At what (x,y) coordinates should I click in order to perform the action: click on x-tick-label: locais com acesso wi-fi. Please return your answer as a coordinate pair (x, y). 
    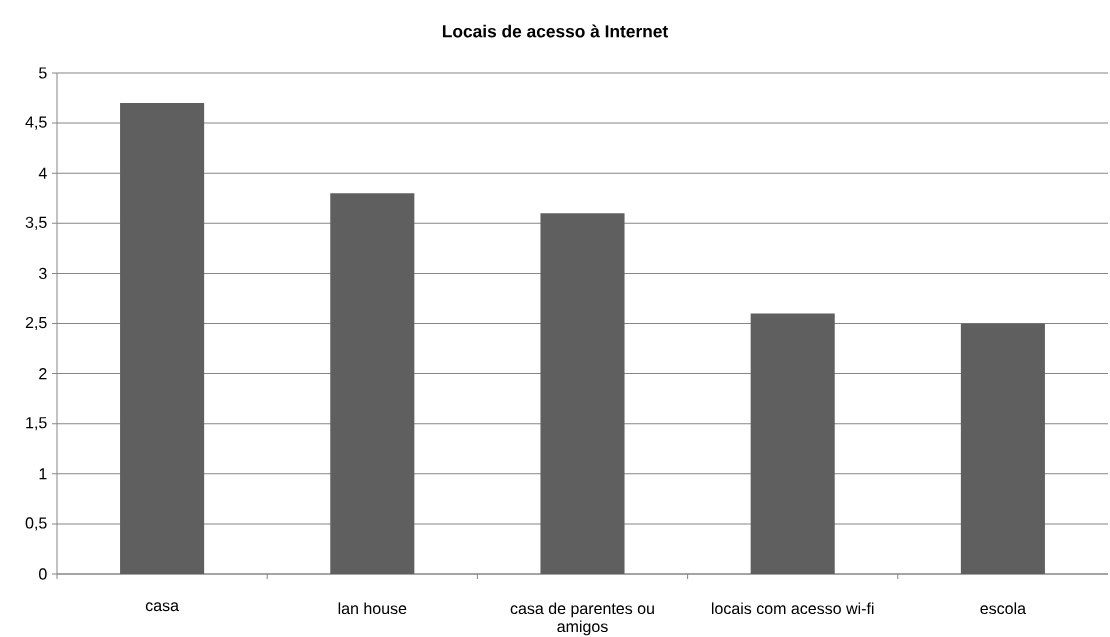
    Looking at the image, I should click on (792, 608).